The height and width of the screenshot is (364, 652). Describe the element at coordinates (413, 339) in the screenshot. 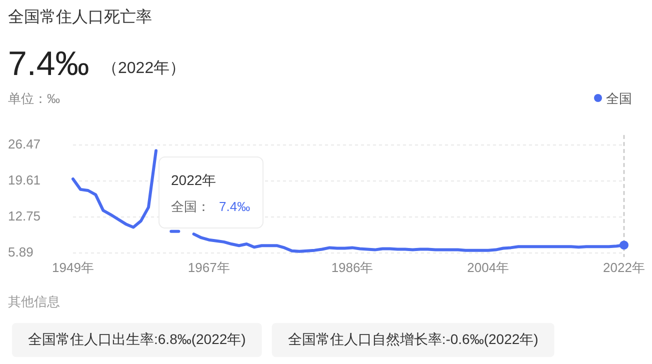

I see `text: 全国常住人口自然增长率:-0.6‰(2022年)` at that location.